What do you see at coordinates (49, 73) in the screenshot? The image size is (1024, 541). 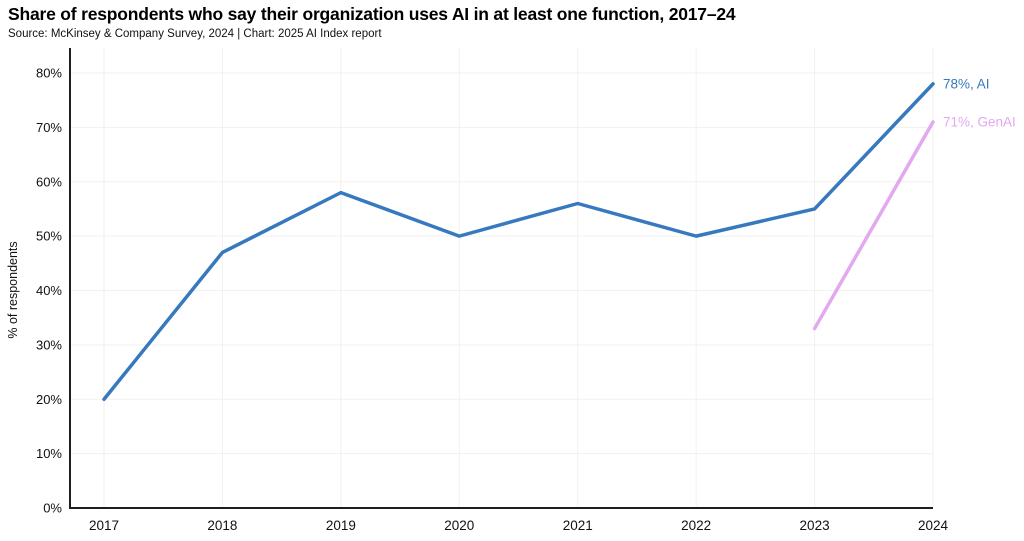 I see `y-tick-label: 80%` at bounding box center [49, 73].